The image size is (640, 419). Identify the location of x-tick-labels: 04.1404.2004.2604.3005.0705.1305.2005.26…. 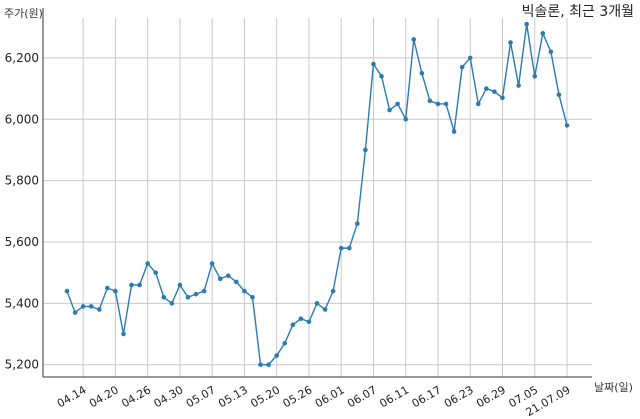
(314, 401).